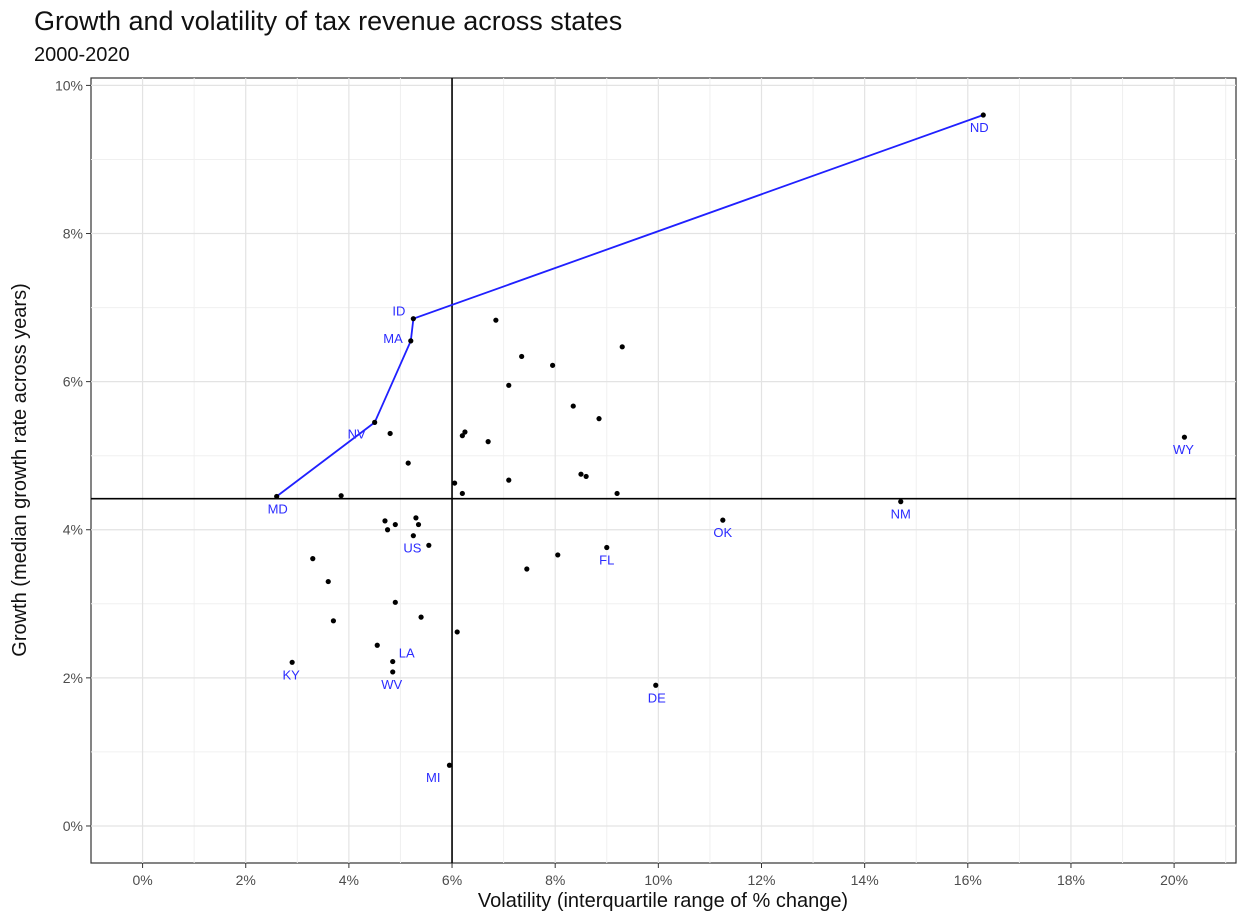  I want to click on x-tick-label: 2%, so click(246, 880).